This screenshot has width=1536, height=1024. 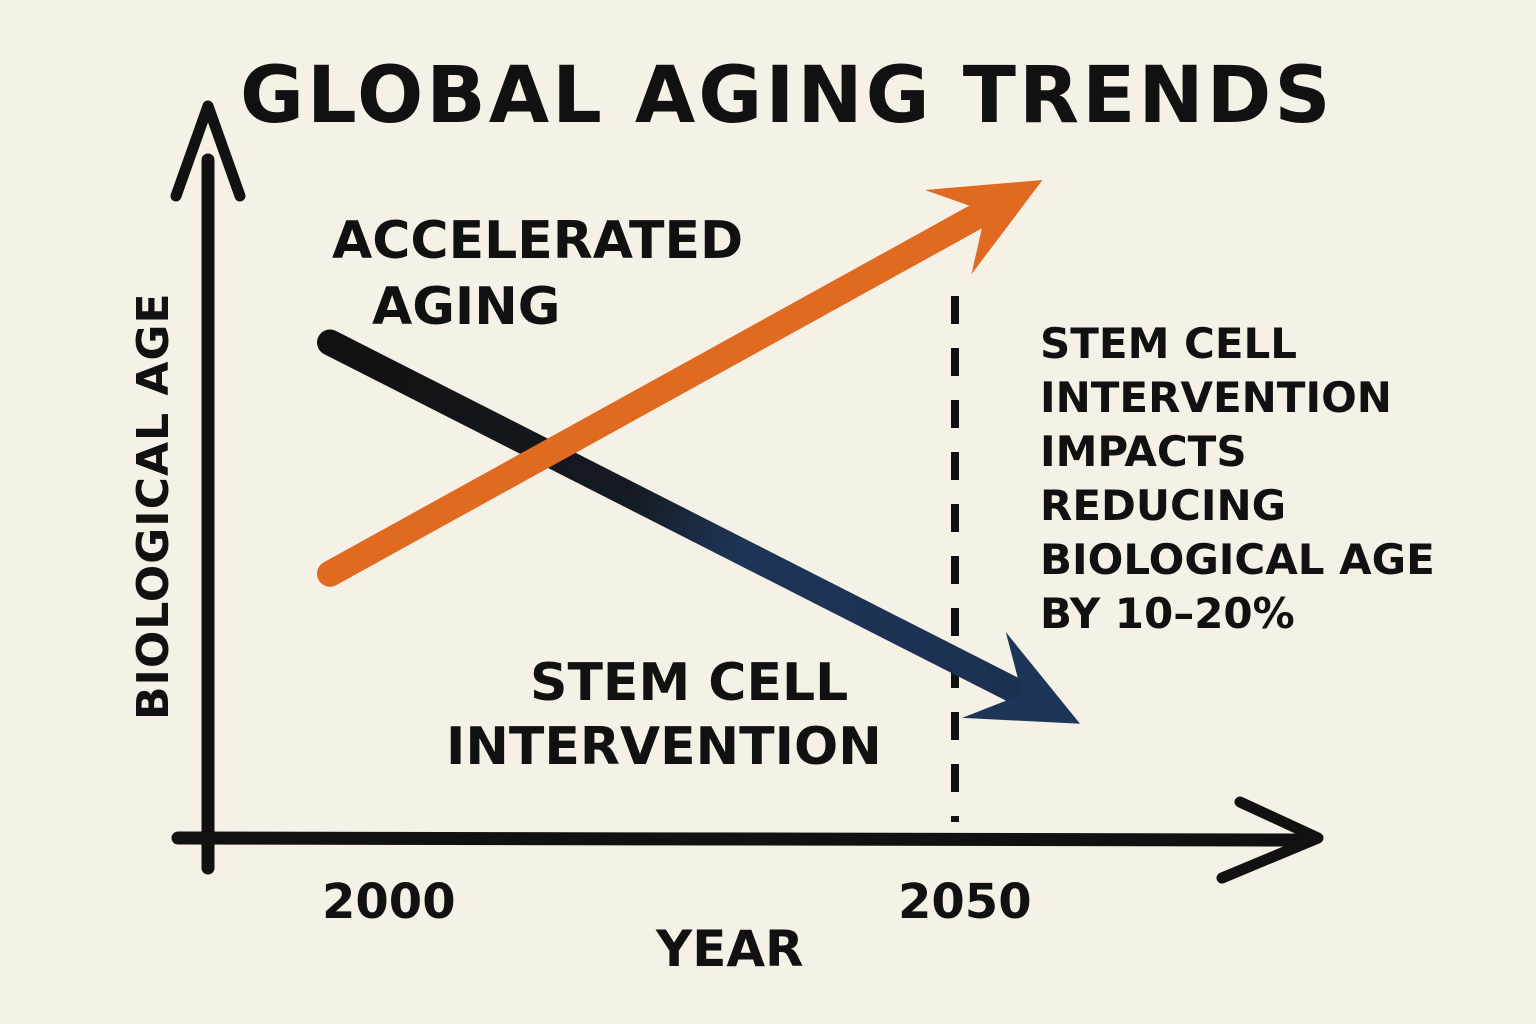 What do you see at coordinates (546, 274) in the screenshot?
I see `series-label-accelerated-aging: ACCELERATED AGING` at bounding box center [546, 274].